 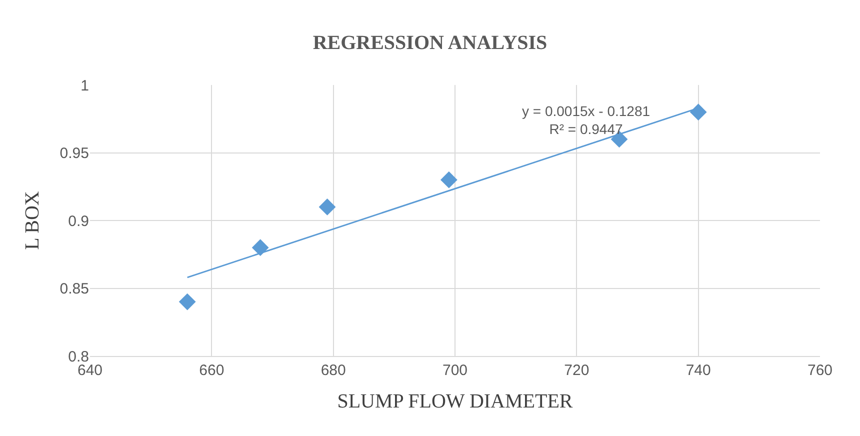 What do you see at coordinates (74, 289) in the screenshot?
I see `y-tick-label: 0.85` at bounding box center [74, 289].